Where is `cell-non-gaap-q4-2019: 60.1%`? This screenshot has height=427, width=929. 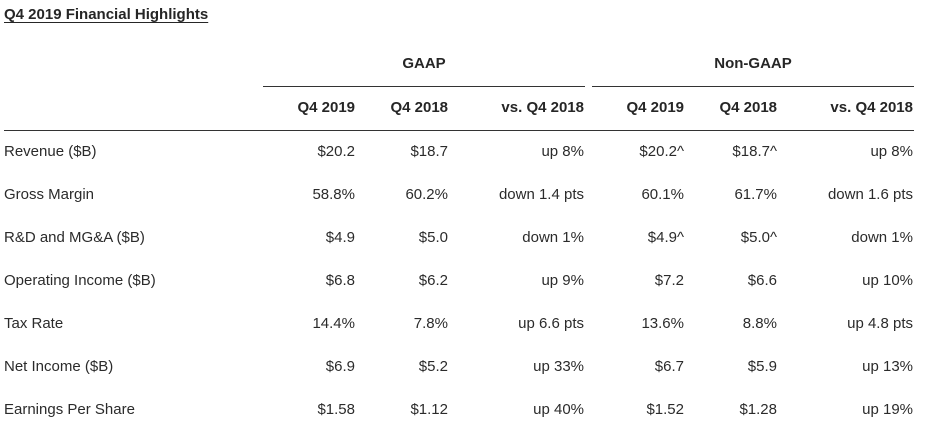 cell-non-gaap-q4-2019: 60.1% is located at coordinates (662, 194).